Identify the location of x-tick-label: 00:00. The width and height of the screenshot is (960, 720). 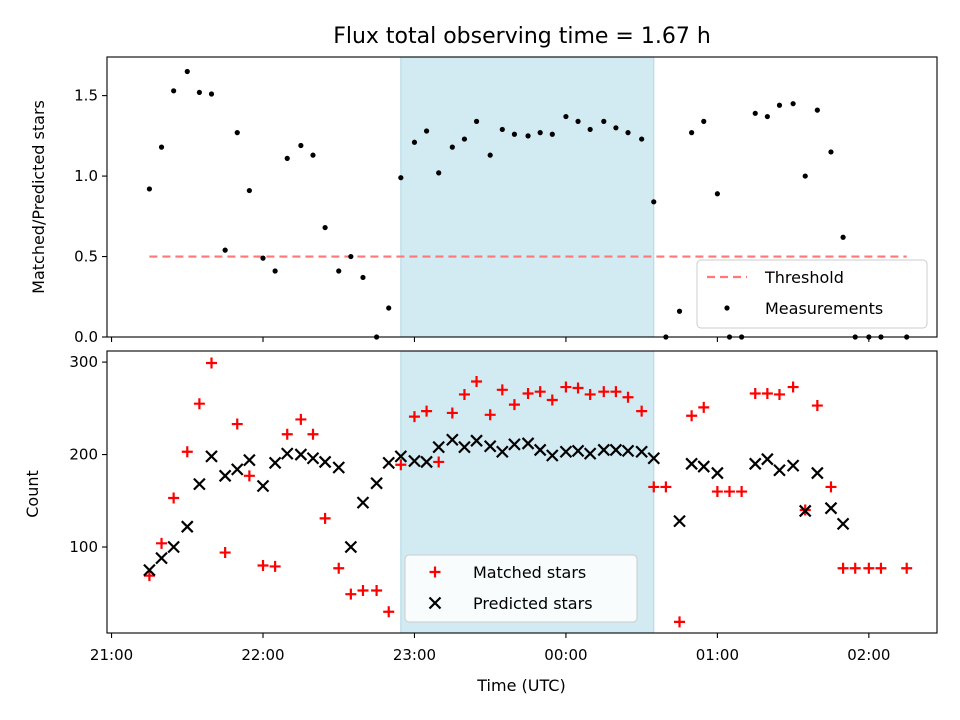
(565, 655).